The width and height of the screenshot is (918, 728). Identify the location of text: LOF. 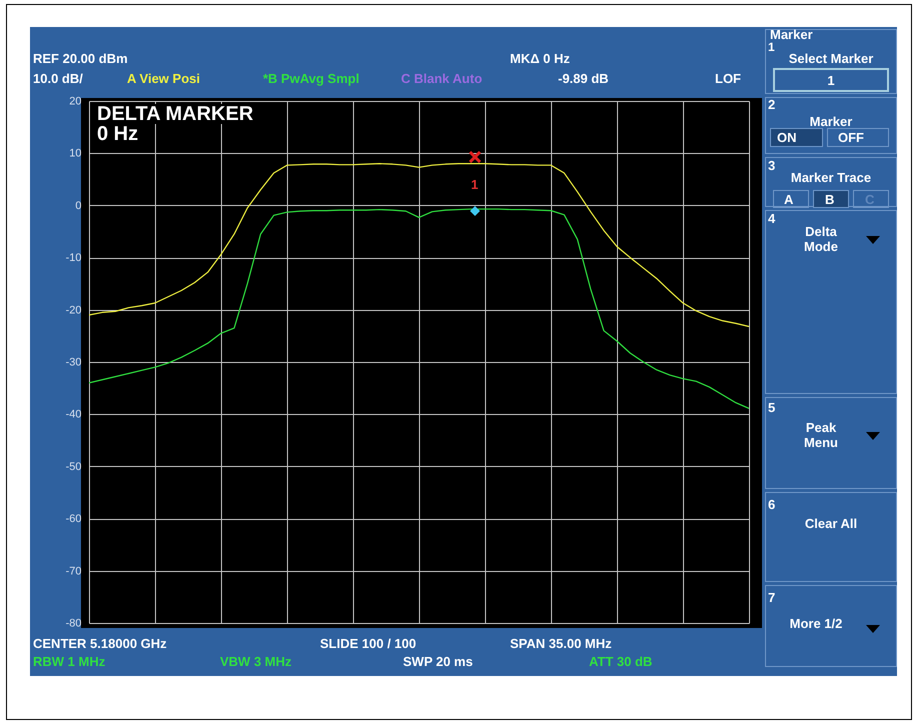
(728, 78).